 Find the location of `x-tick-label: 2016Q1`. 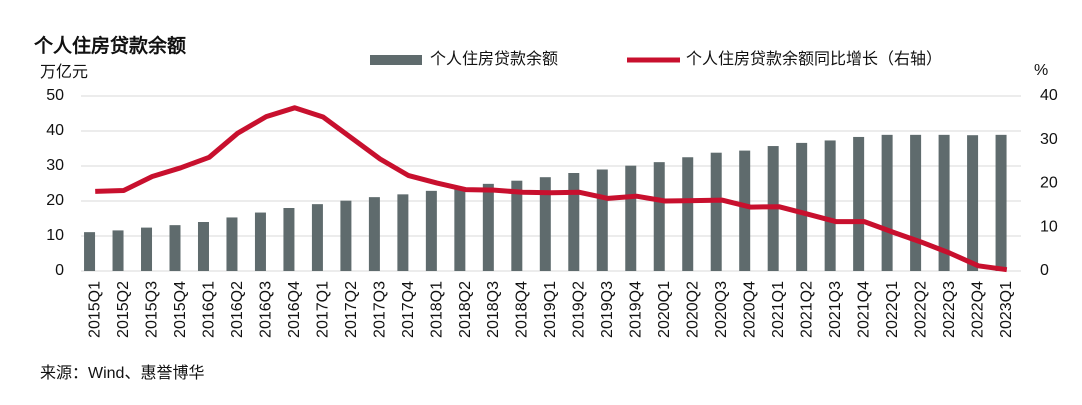

x-tick-label: 2016Q1 is located at coordinates (208, 309).